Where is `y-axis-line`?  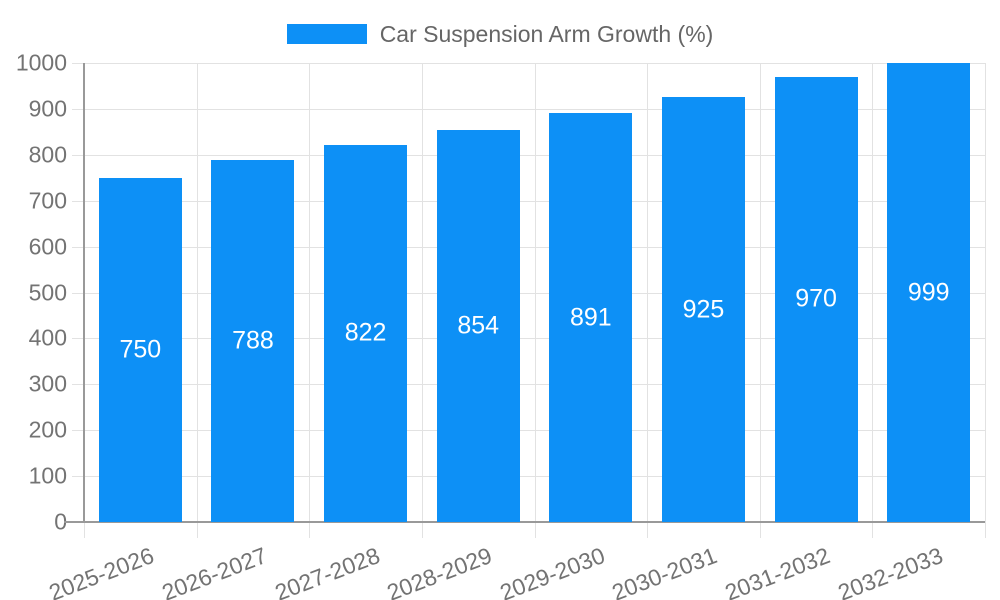
y-axis-line is located at coordinates (84, 292).